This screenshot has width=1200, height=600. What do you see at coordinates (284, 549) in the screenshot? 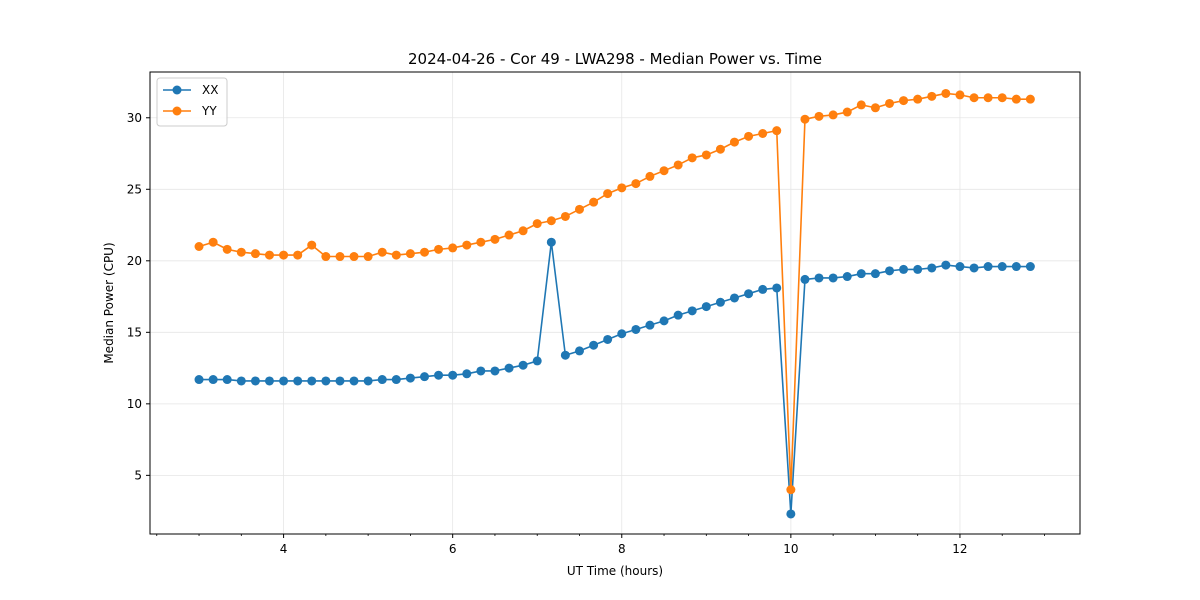
I see `x-tick-label: 4` at bounding box center [284, 549].